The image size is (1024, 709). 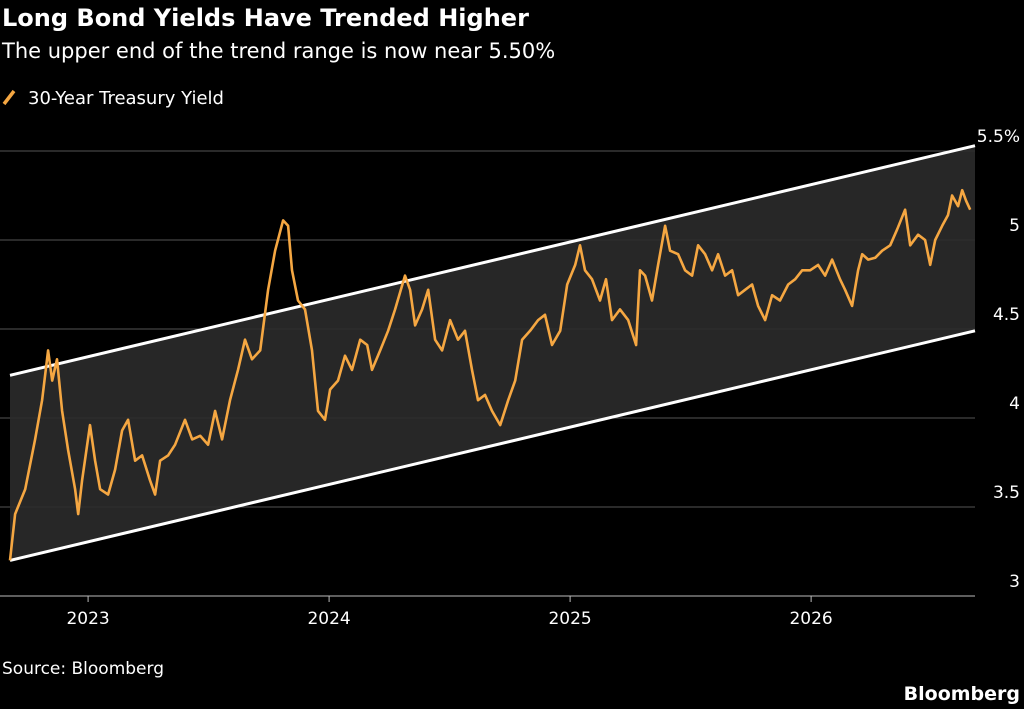 I want to click on y-tick-label: 3, so click(x=1014, y=582).